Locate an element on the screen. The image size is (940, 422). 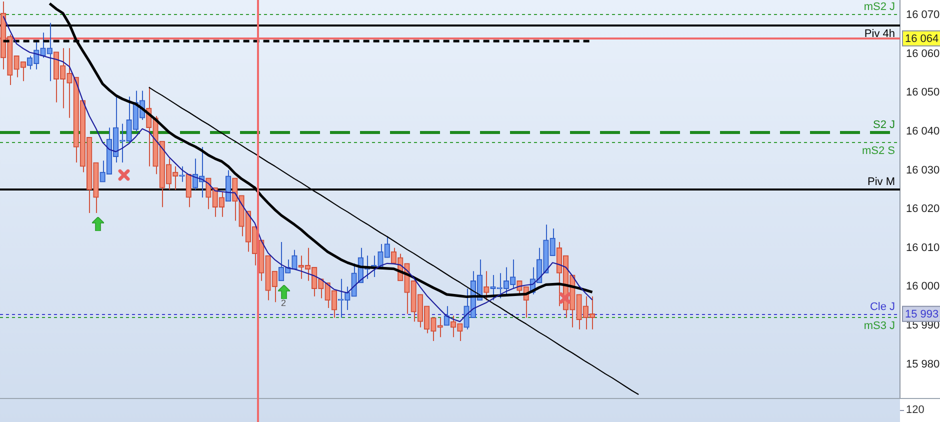
annotation: 15 993 is located at coordinates (922, 314).